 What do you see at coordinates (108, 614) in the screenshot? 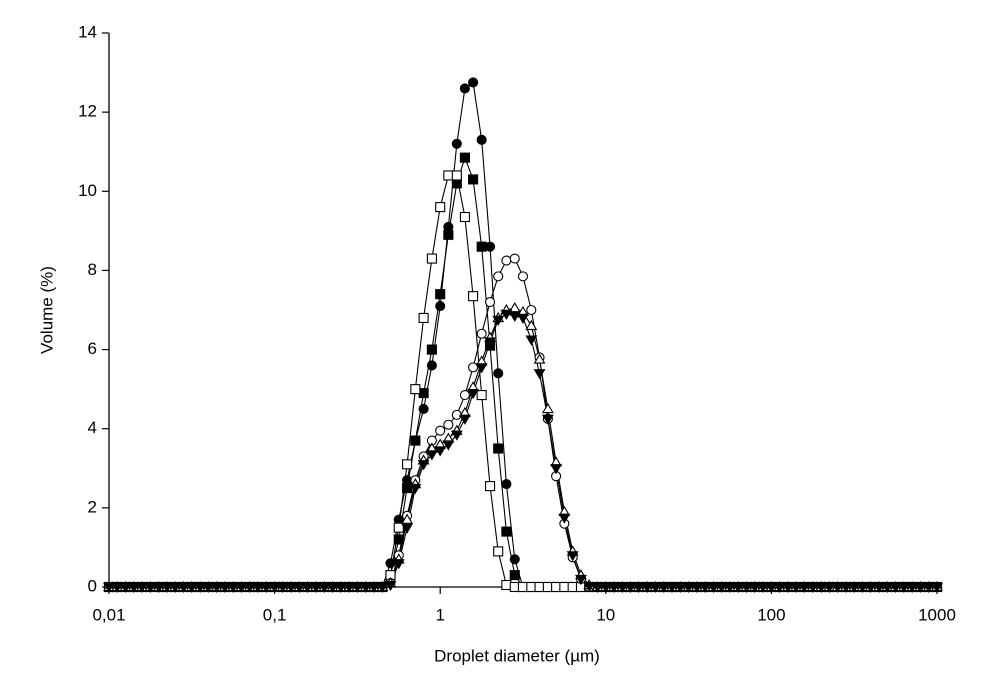
I see `x-tick-label: 0,01` at bounding box center [108, 614].